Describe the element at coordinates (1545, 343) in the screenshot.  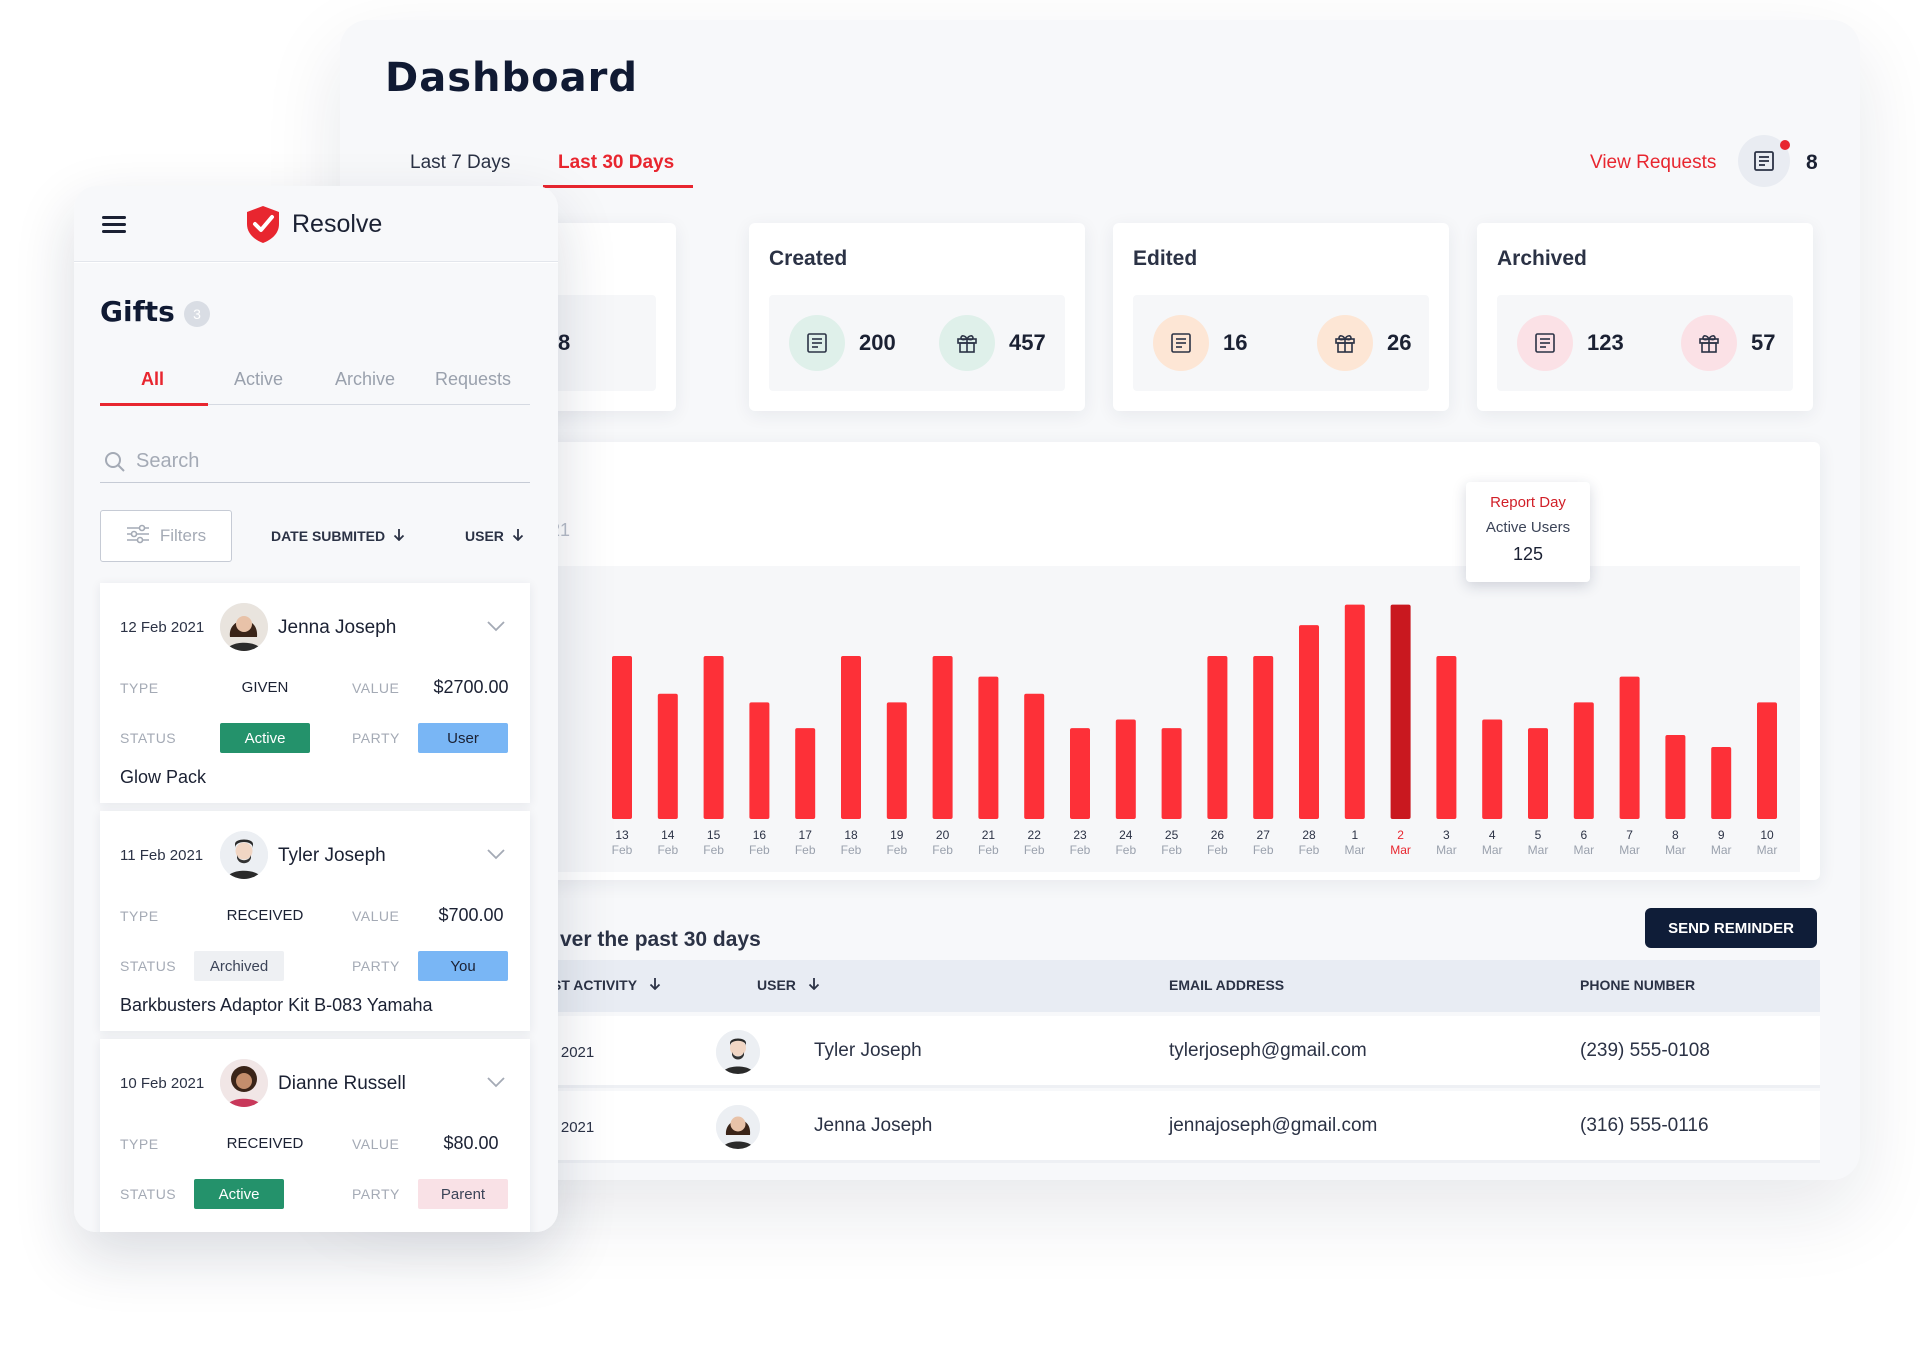
I see `document-icon` at that location.